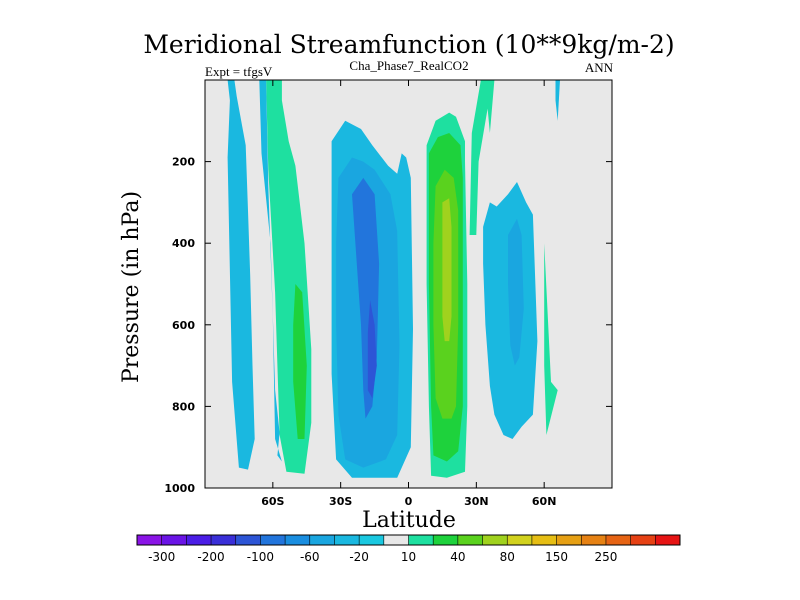 The height and width of the screenshot is (600, 800). I want to click on x-tick-label: 0, so click(409, 501).